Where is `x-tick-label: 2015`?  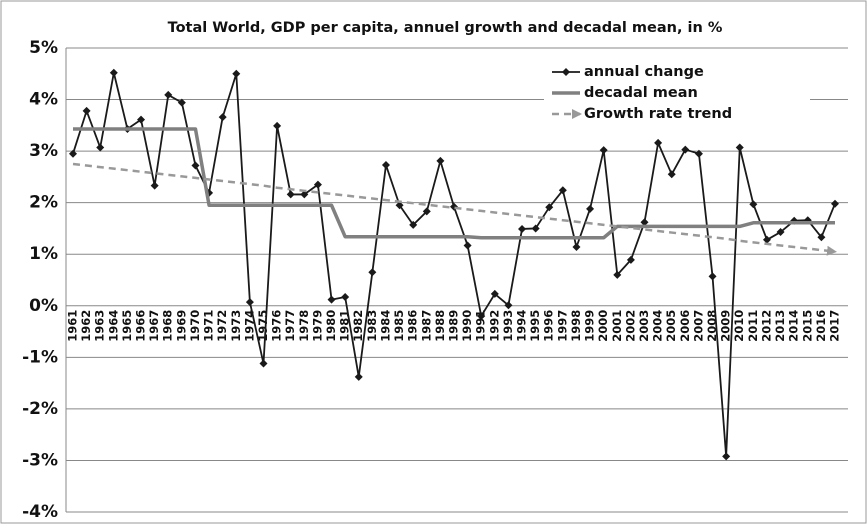
x-tick-label: 2015 is located at coordinates (807, 326).